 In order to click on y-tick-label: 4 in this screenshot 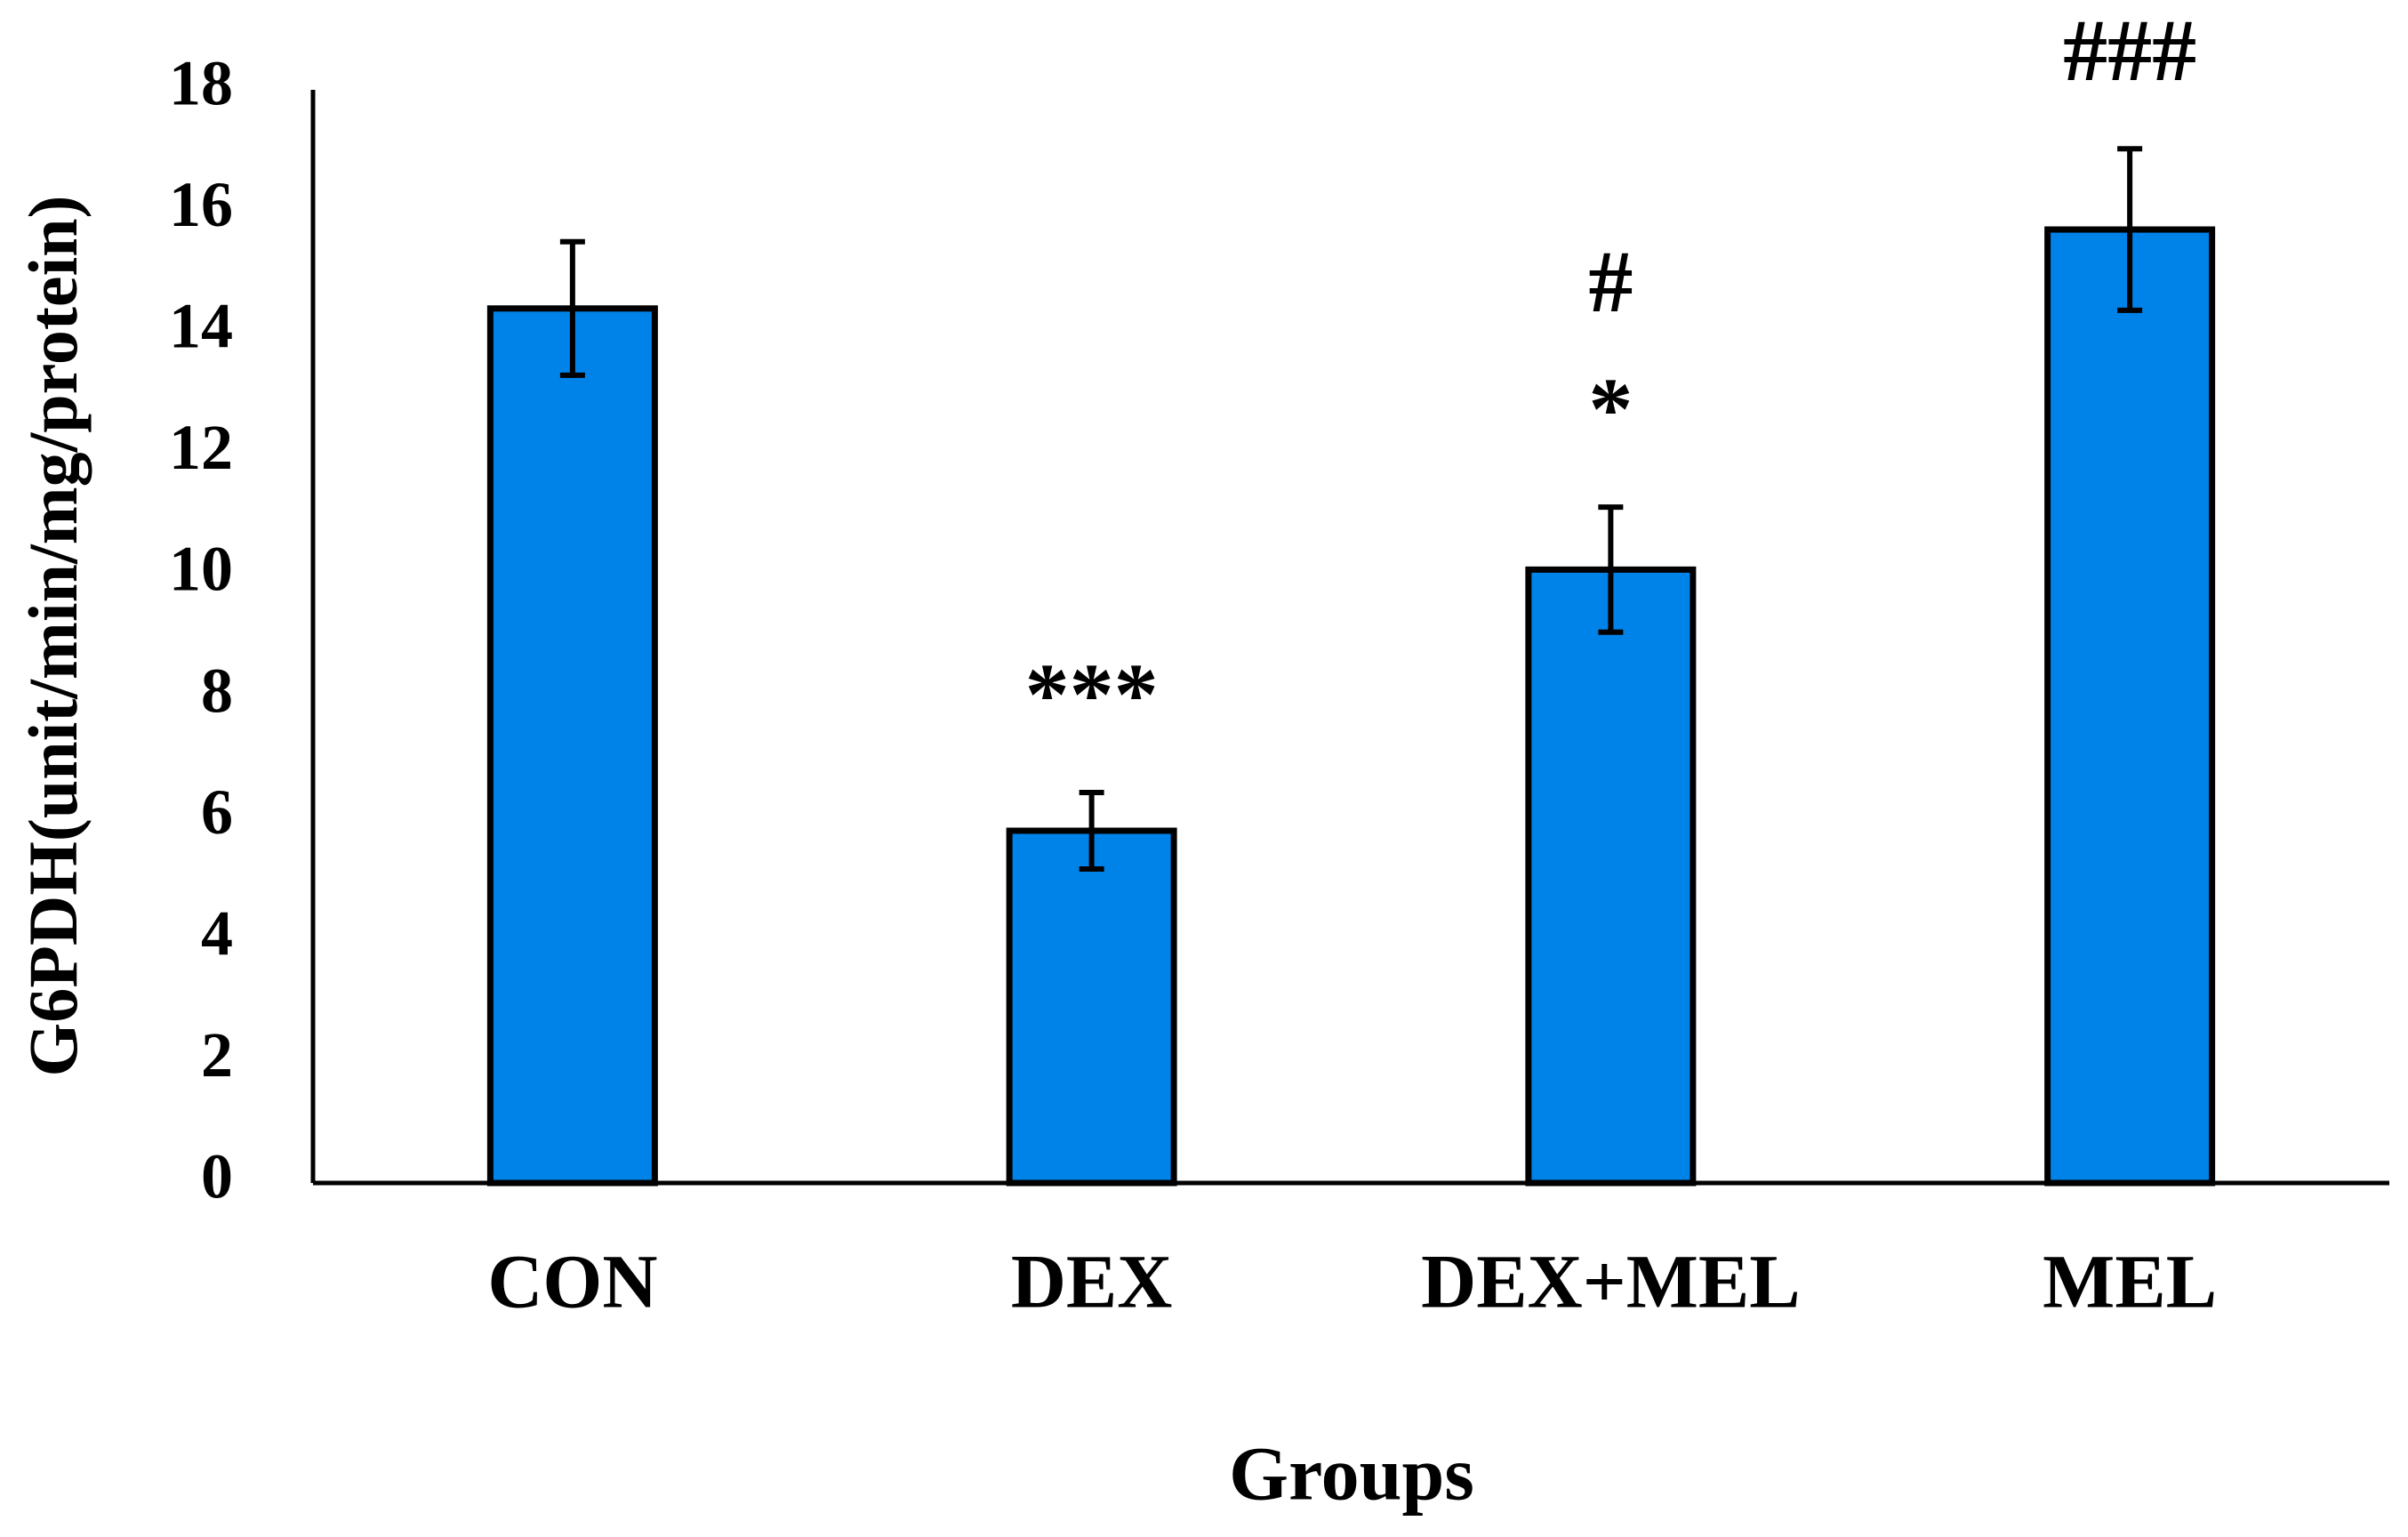, I will do `click(217, 933)`.